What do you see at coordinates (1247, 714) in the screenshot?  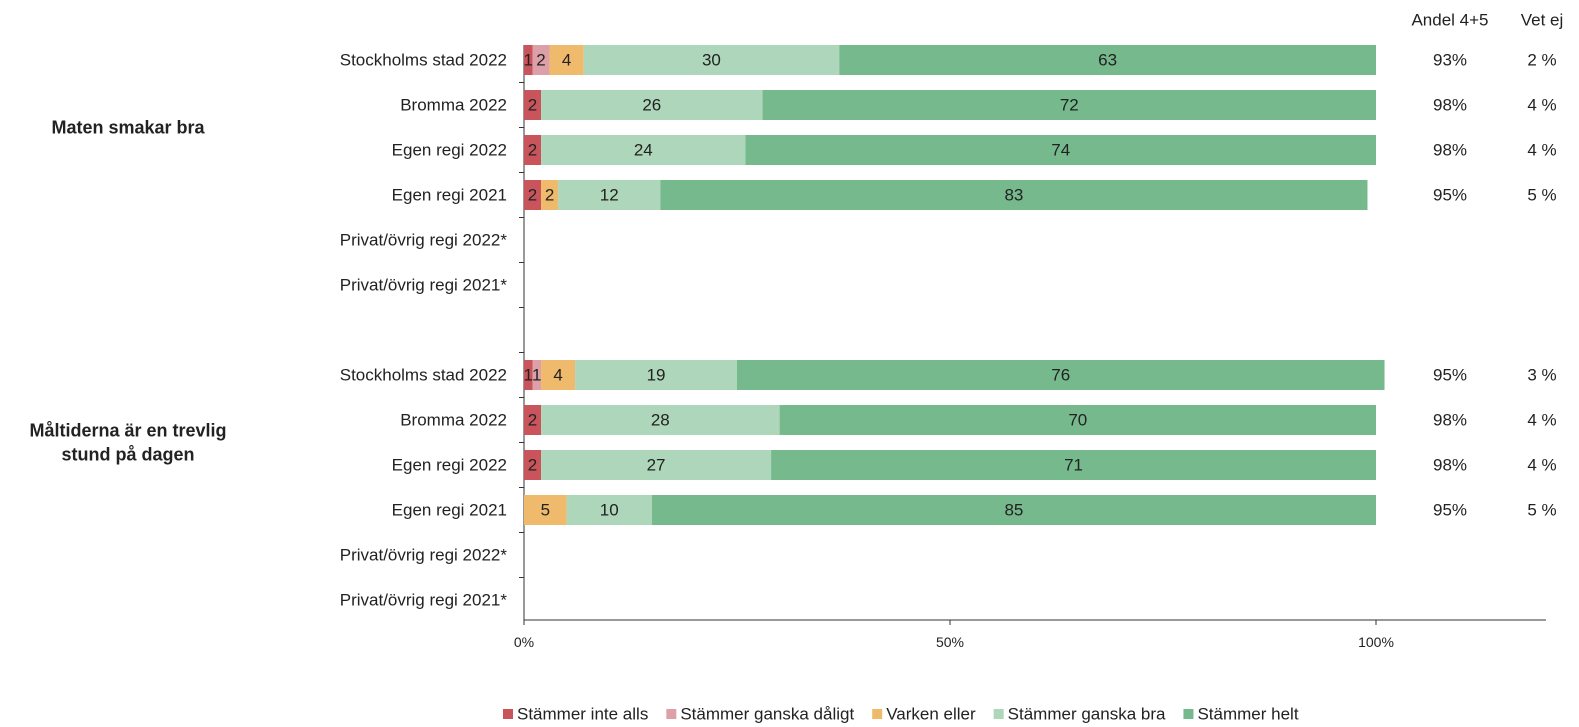 I see `legend-label: Stämmer helt` at bounding box center [1247, 714].